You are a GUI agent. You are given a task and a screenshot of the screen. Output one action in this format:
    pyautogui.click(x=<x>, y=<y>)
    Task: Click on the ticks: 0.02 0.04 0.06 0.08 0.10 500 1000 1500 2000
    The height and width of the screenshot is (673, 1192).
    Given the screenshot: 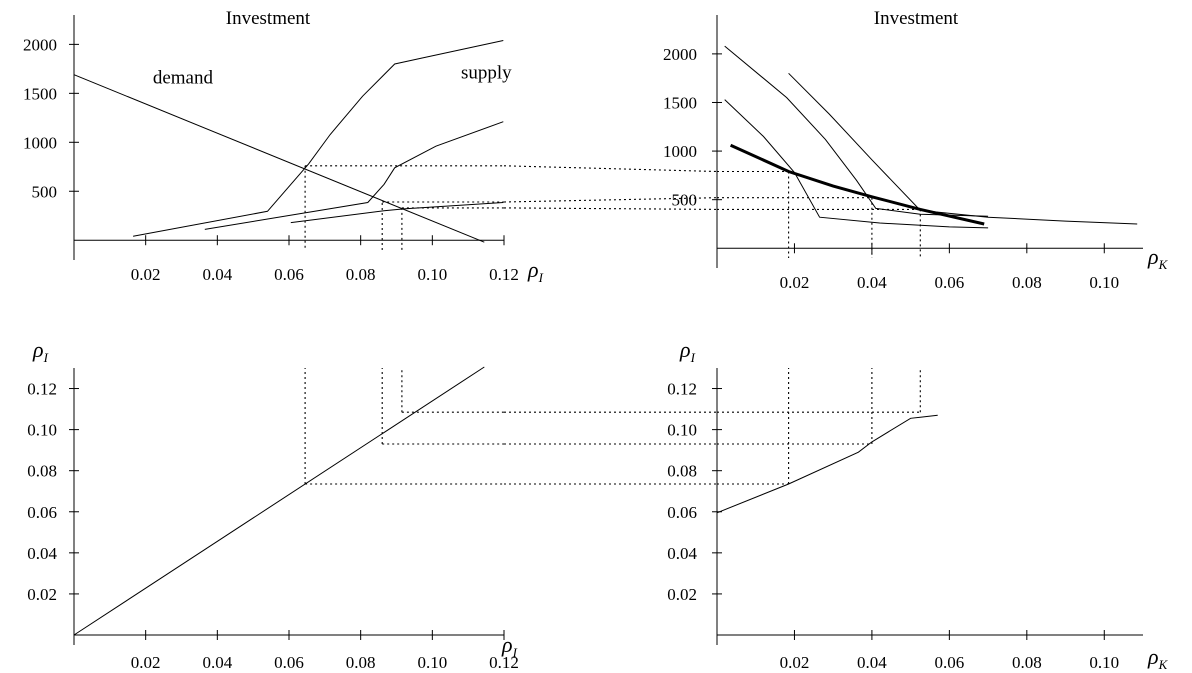 What is the action you would take?
    pyautogui.click(x=891, y=168)
    